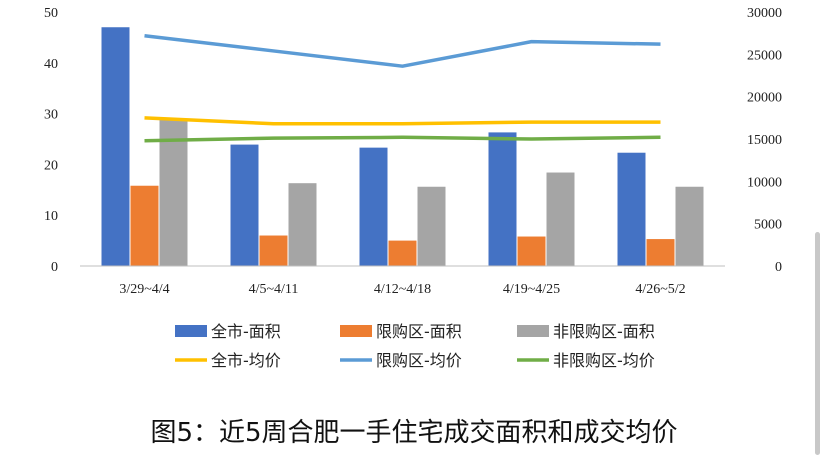  Describe the element at coordinates (419, 360) in the screenshot. I see `legend-label: 限购区-均价` at that location.